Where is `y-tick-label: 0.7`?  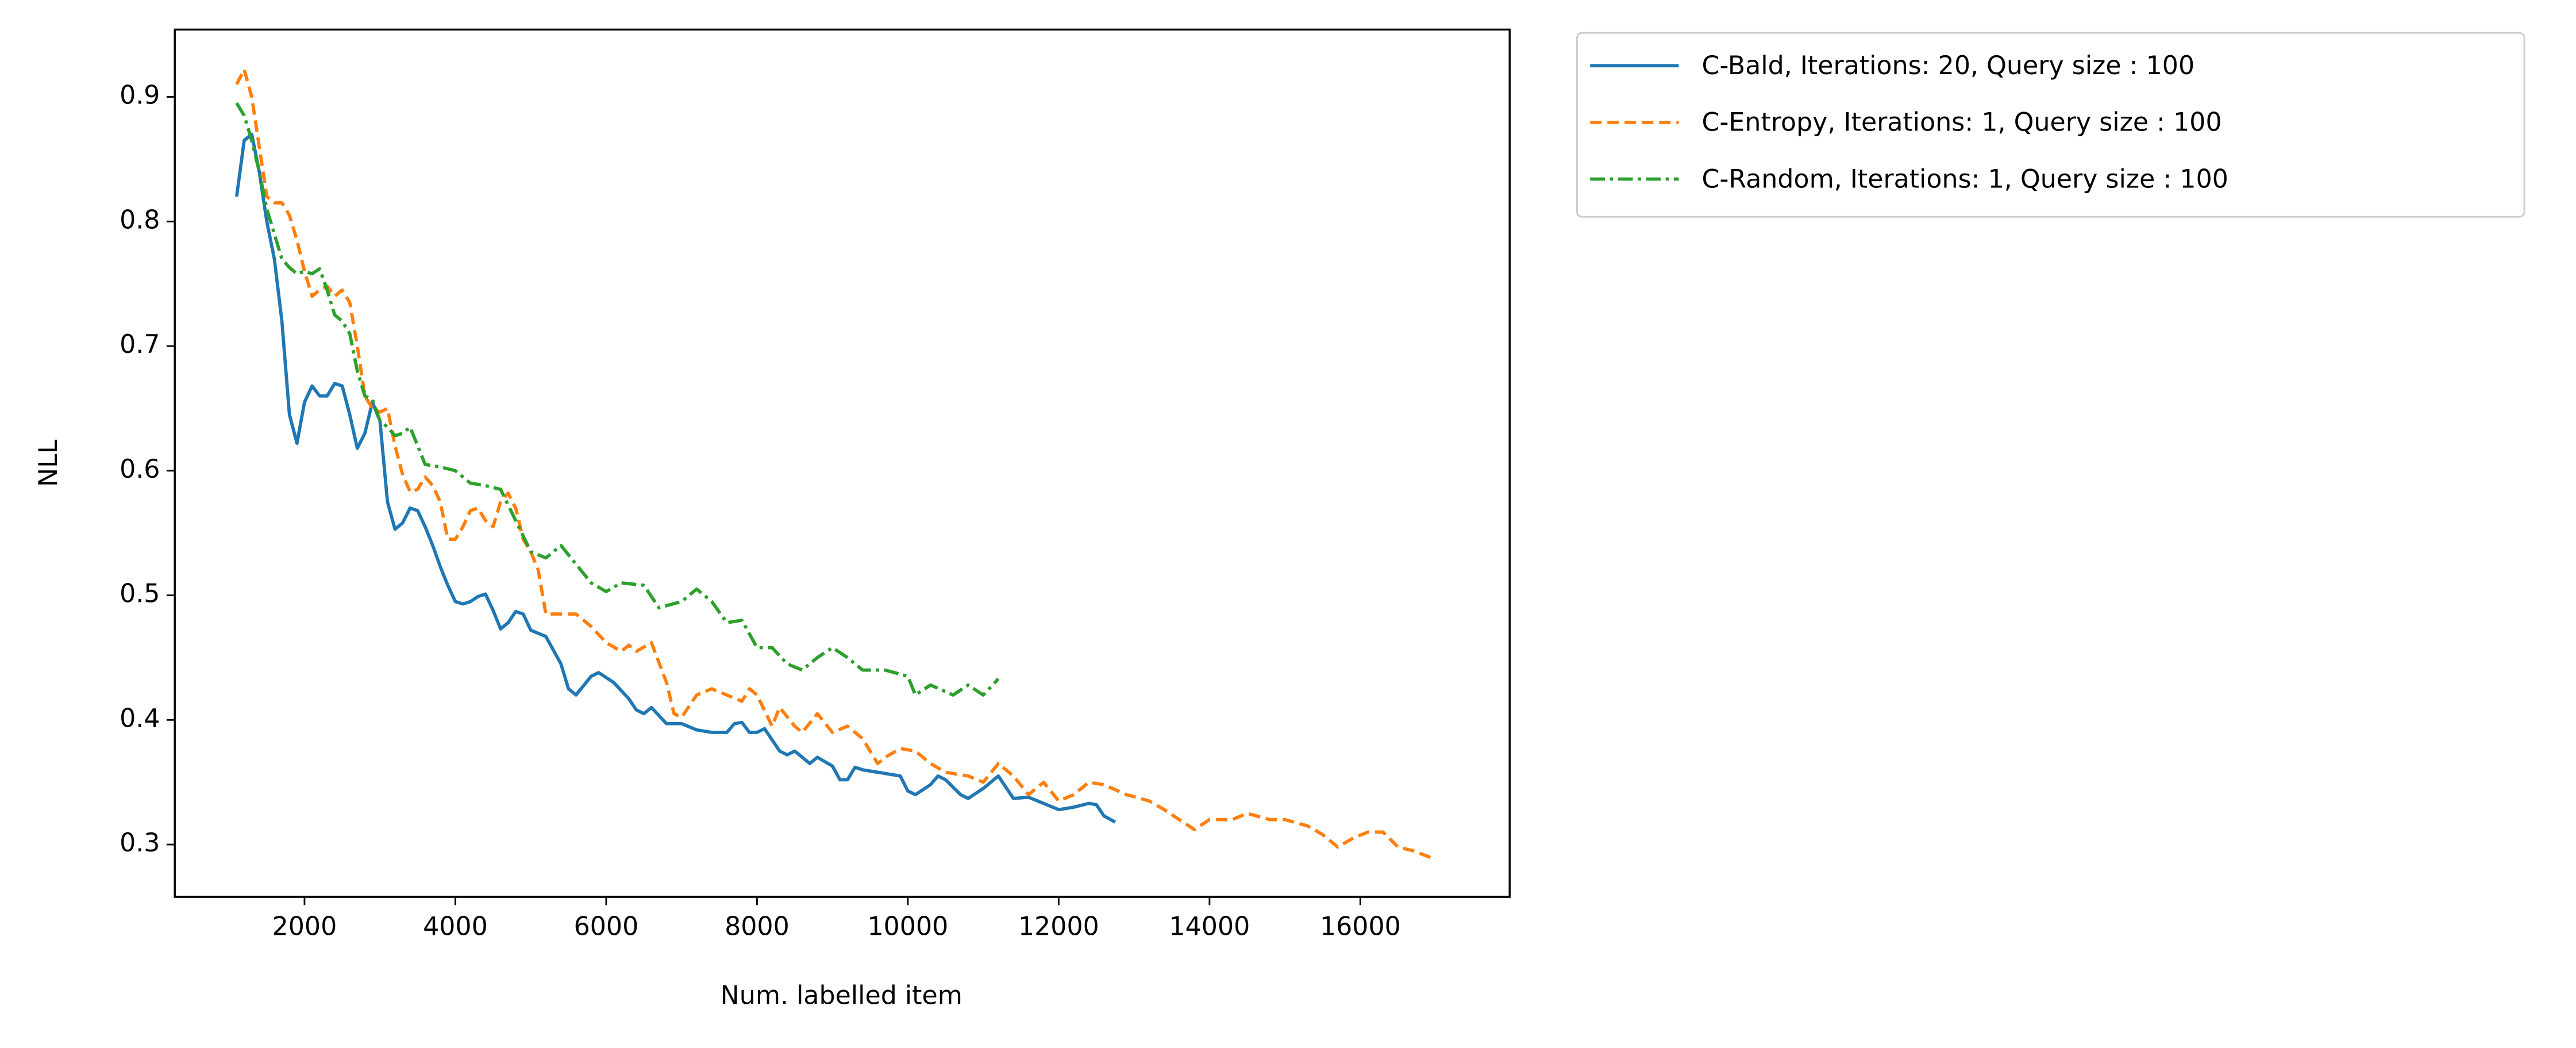
y-tick-label: 0.7 is located at coordinates (140, 344).